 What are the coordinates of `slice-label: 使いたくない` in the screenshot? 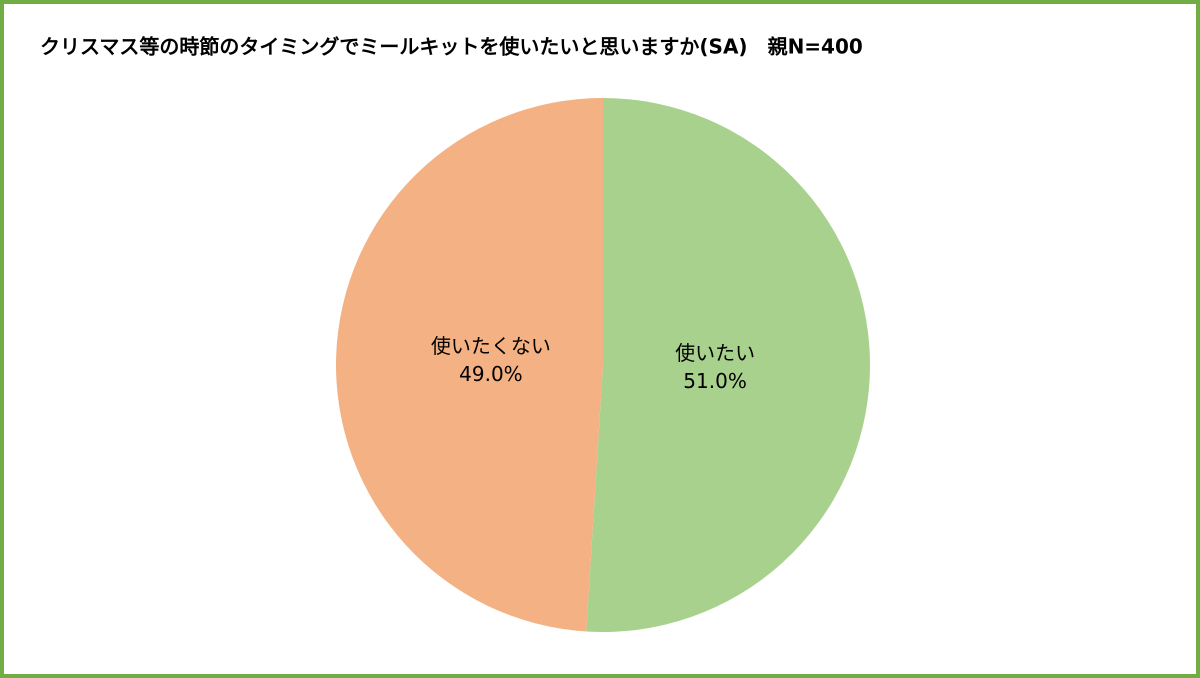 It's located at (491, 346).